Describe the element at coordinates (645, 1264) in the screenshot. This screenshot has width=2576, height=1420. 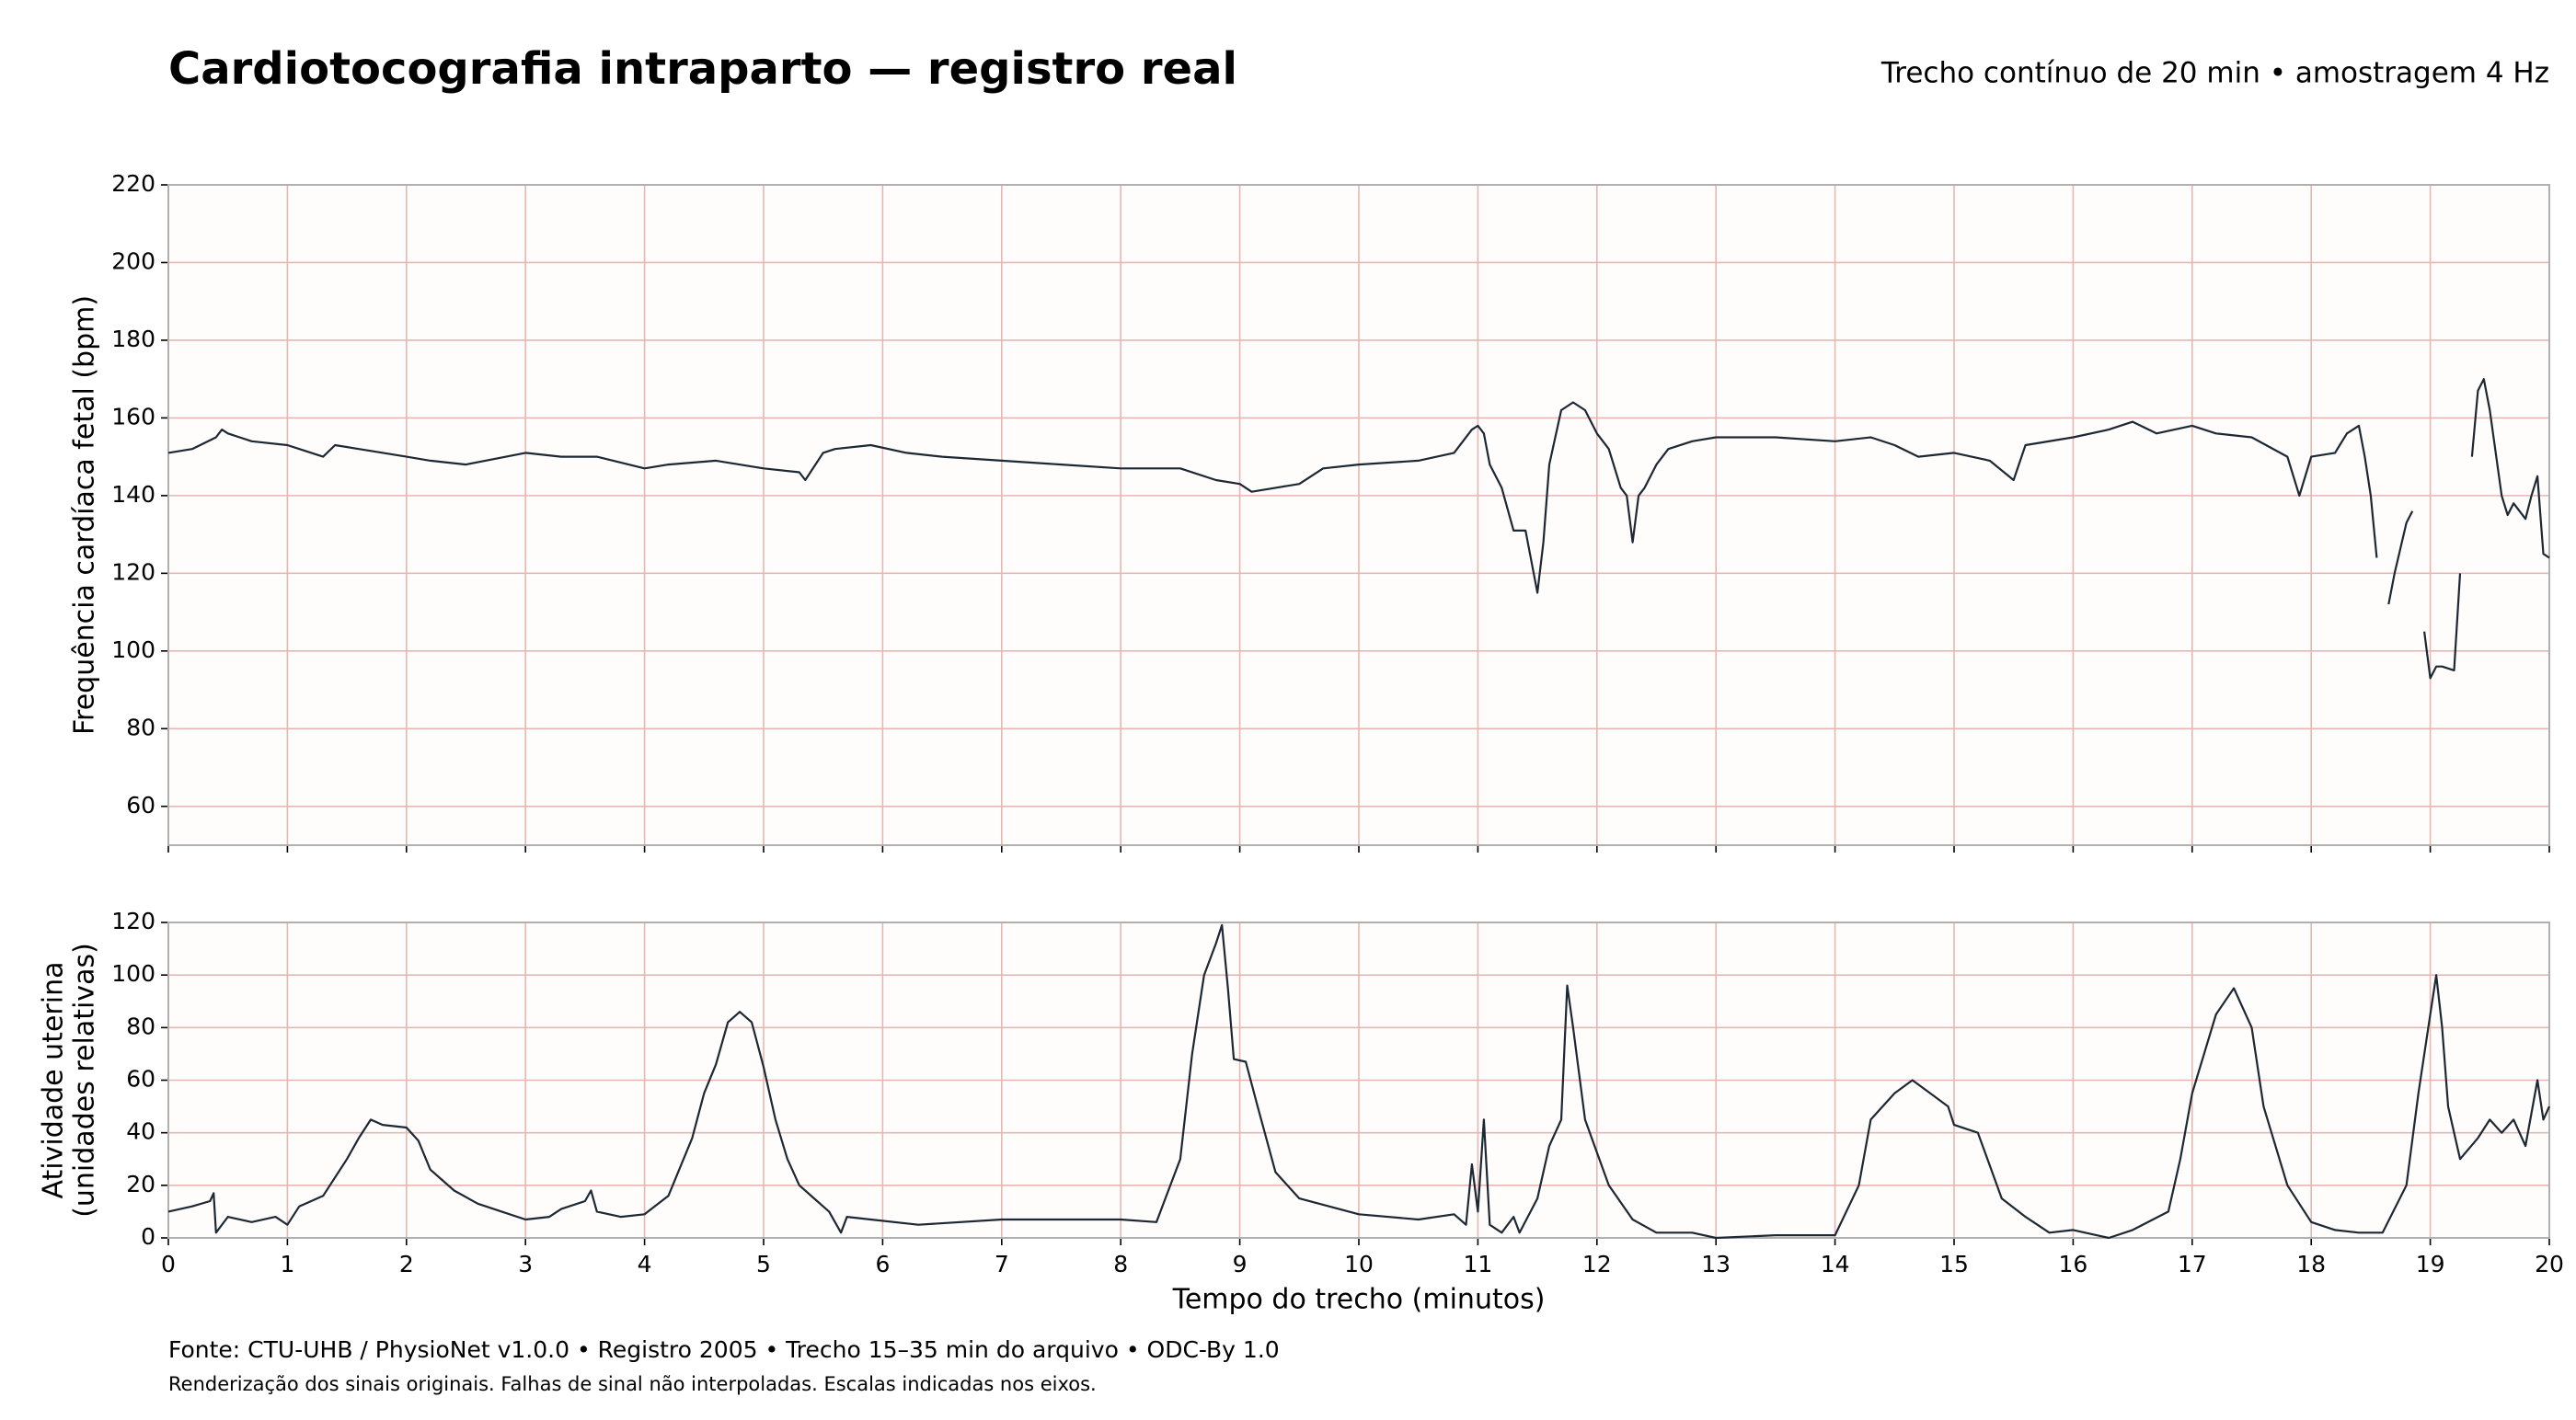
I see `x-tick-label: 4` at that location.